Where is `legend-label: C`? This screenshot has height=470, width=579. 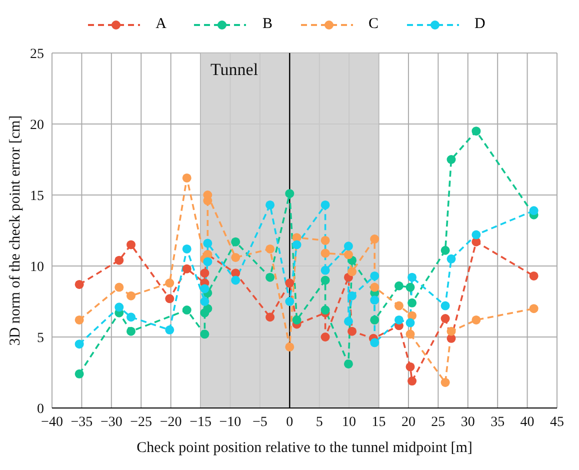 legend-label: C is located at coordinates (373, 24).